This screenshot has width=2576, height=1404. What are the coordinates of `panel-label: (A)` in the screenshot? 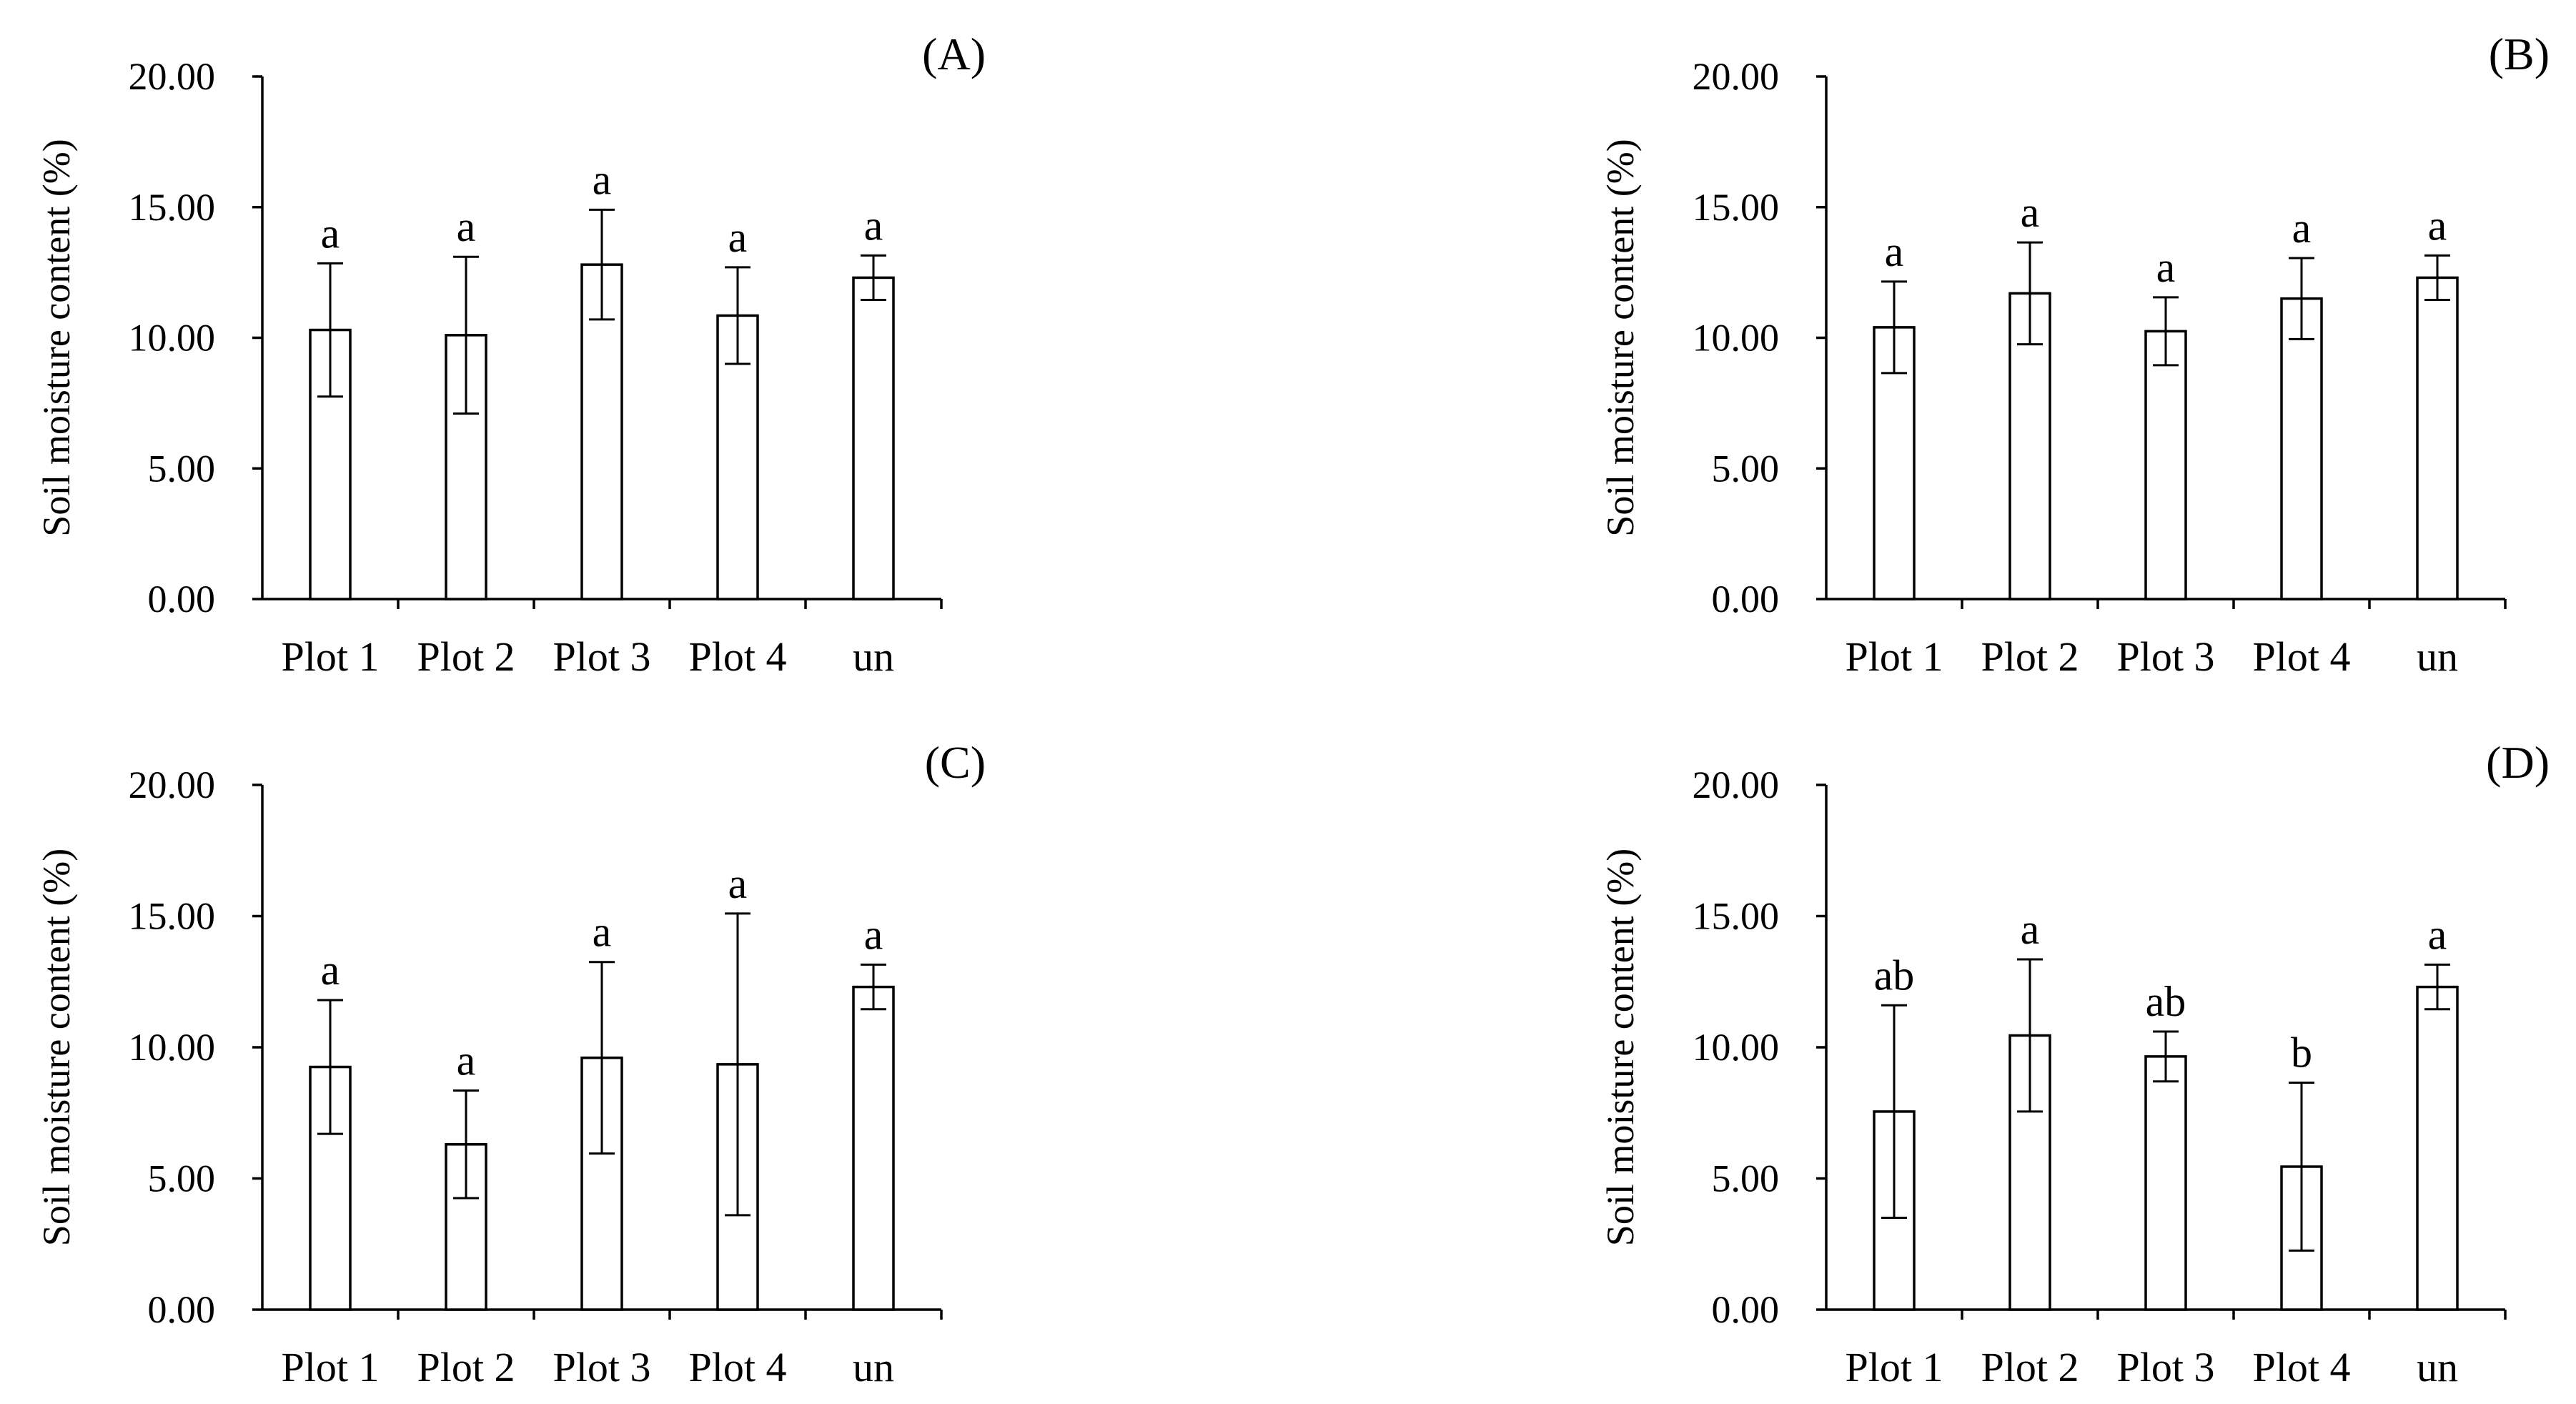 It's located at (954, 54).